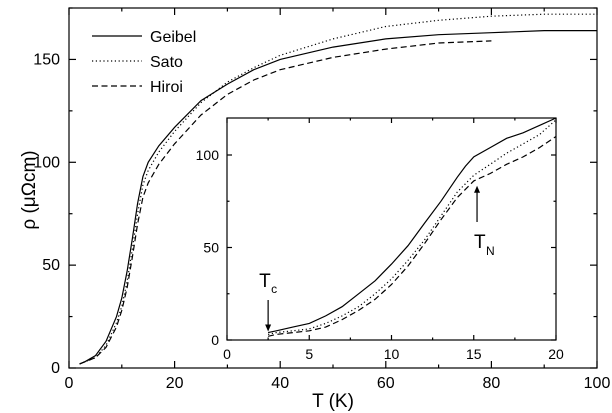 Image resolution: width=612 pixels, height=413 pixels. What do you see at coordinates (492, 383) in the screenshot?
I see `x-tick-label: 80` at bounding box center [492, 383].